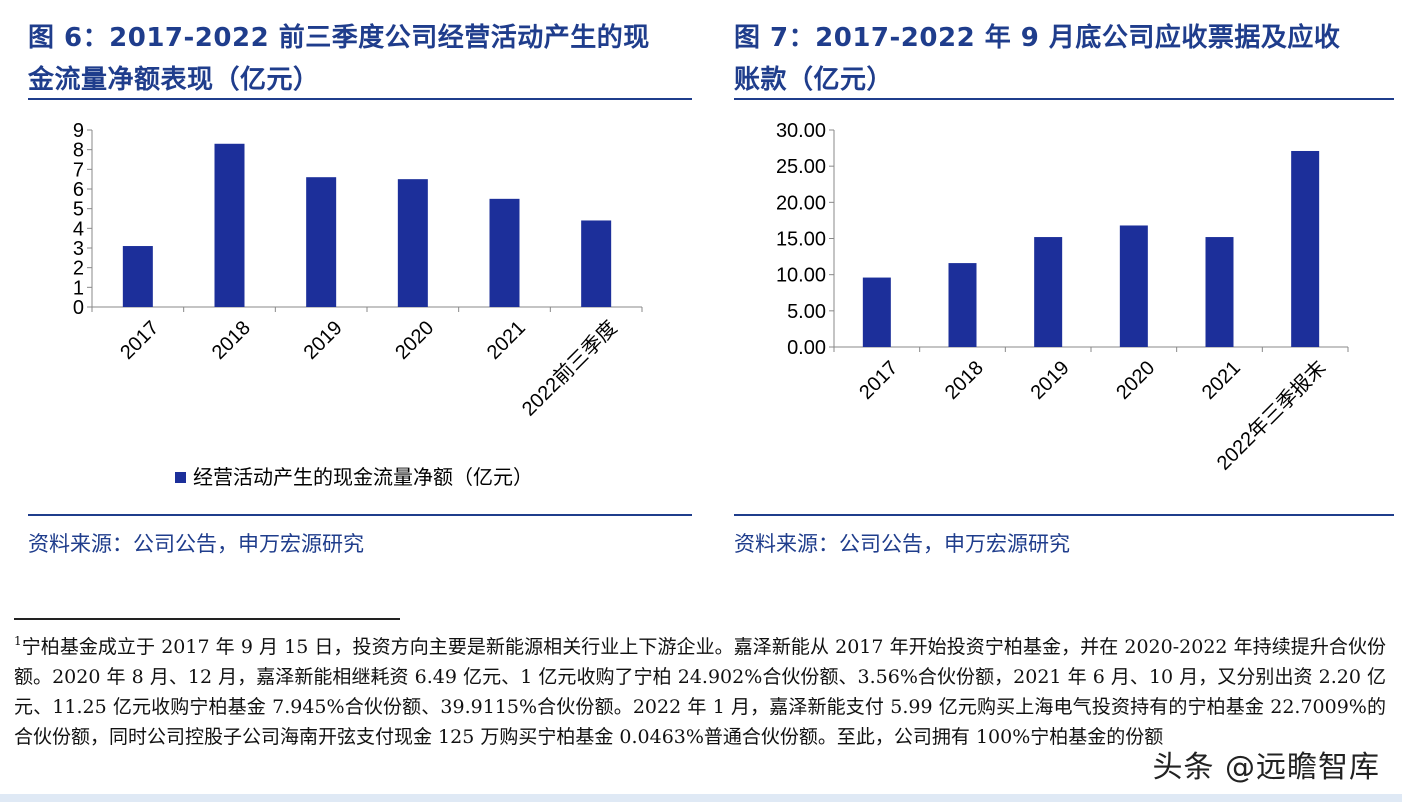 This screenshot has height=802, width=1402. What do you see at coordinates (78, 170) in the screenshot?
I see `left-chart-y-tick-label: 7` at bounding box center [78, 170].